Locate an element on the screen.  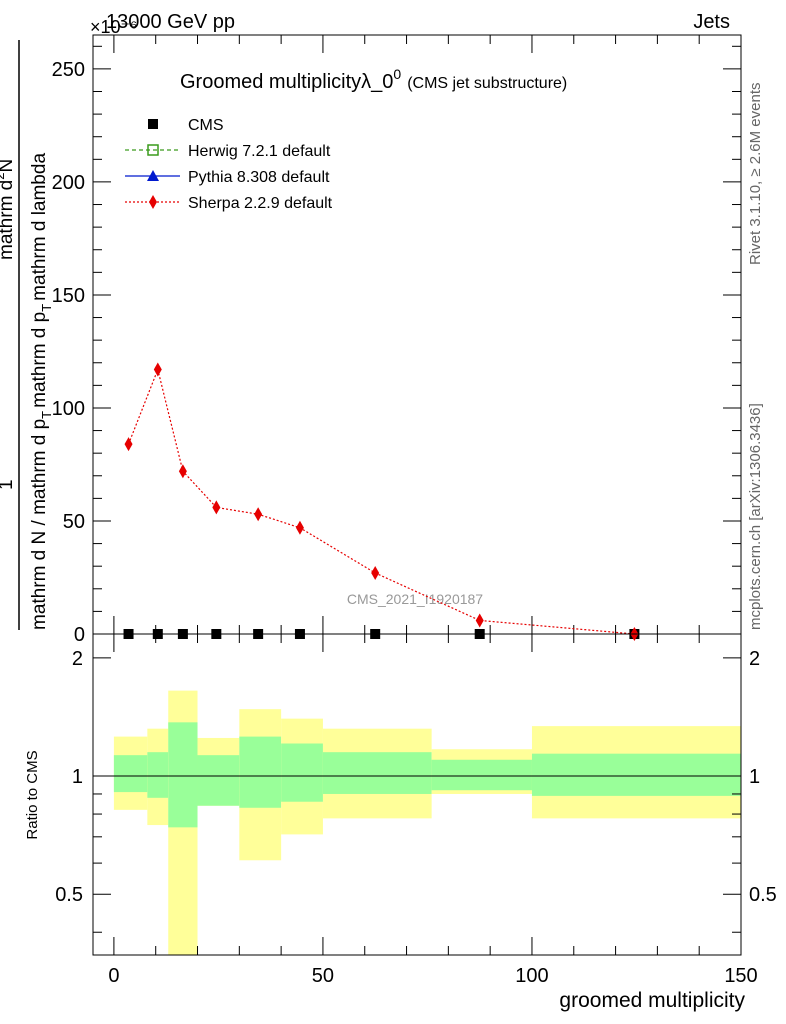
plot-subtitle: (CMS jet substructure) is located at coordinates (487, 83).